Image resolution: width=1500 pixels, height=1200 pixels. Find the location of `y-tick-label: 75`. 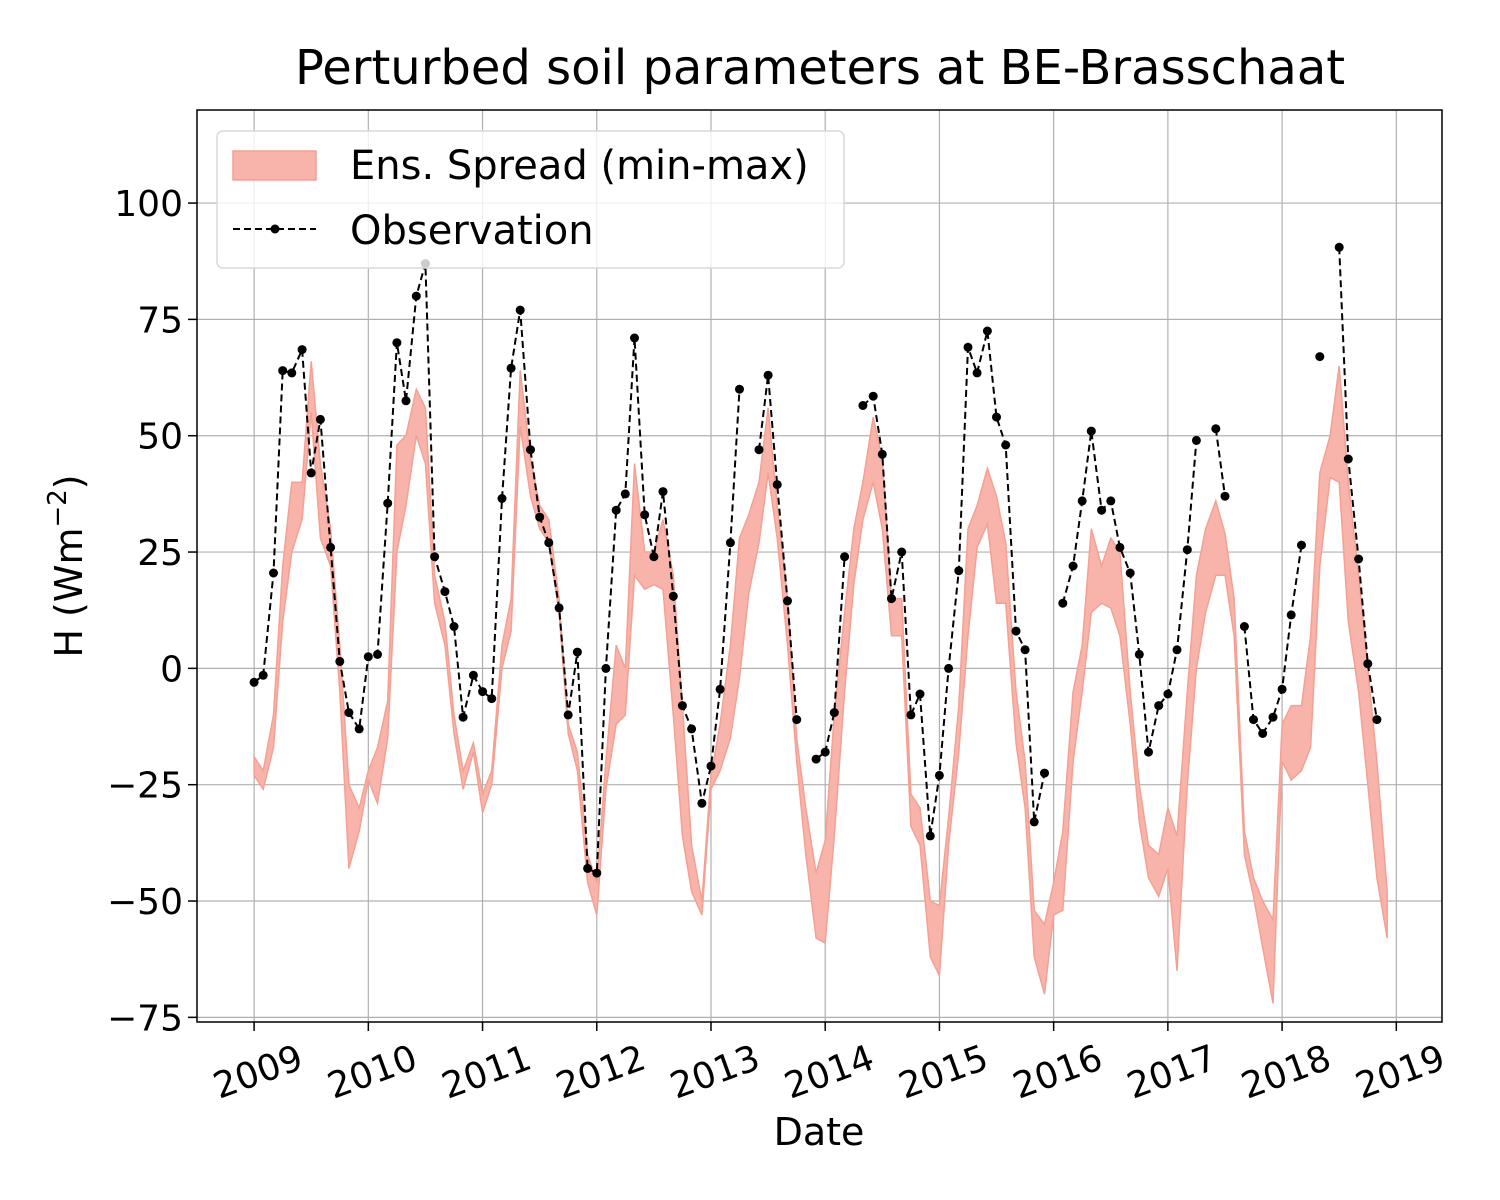

y-tick-label: 75 is located at coordinates (160, 320).